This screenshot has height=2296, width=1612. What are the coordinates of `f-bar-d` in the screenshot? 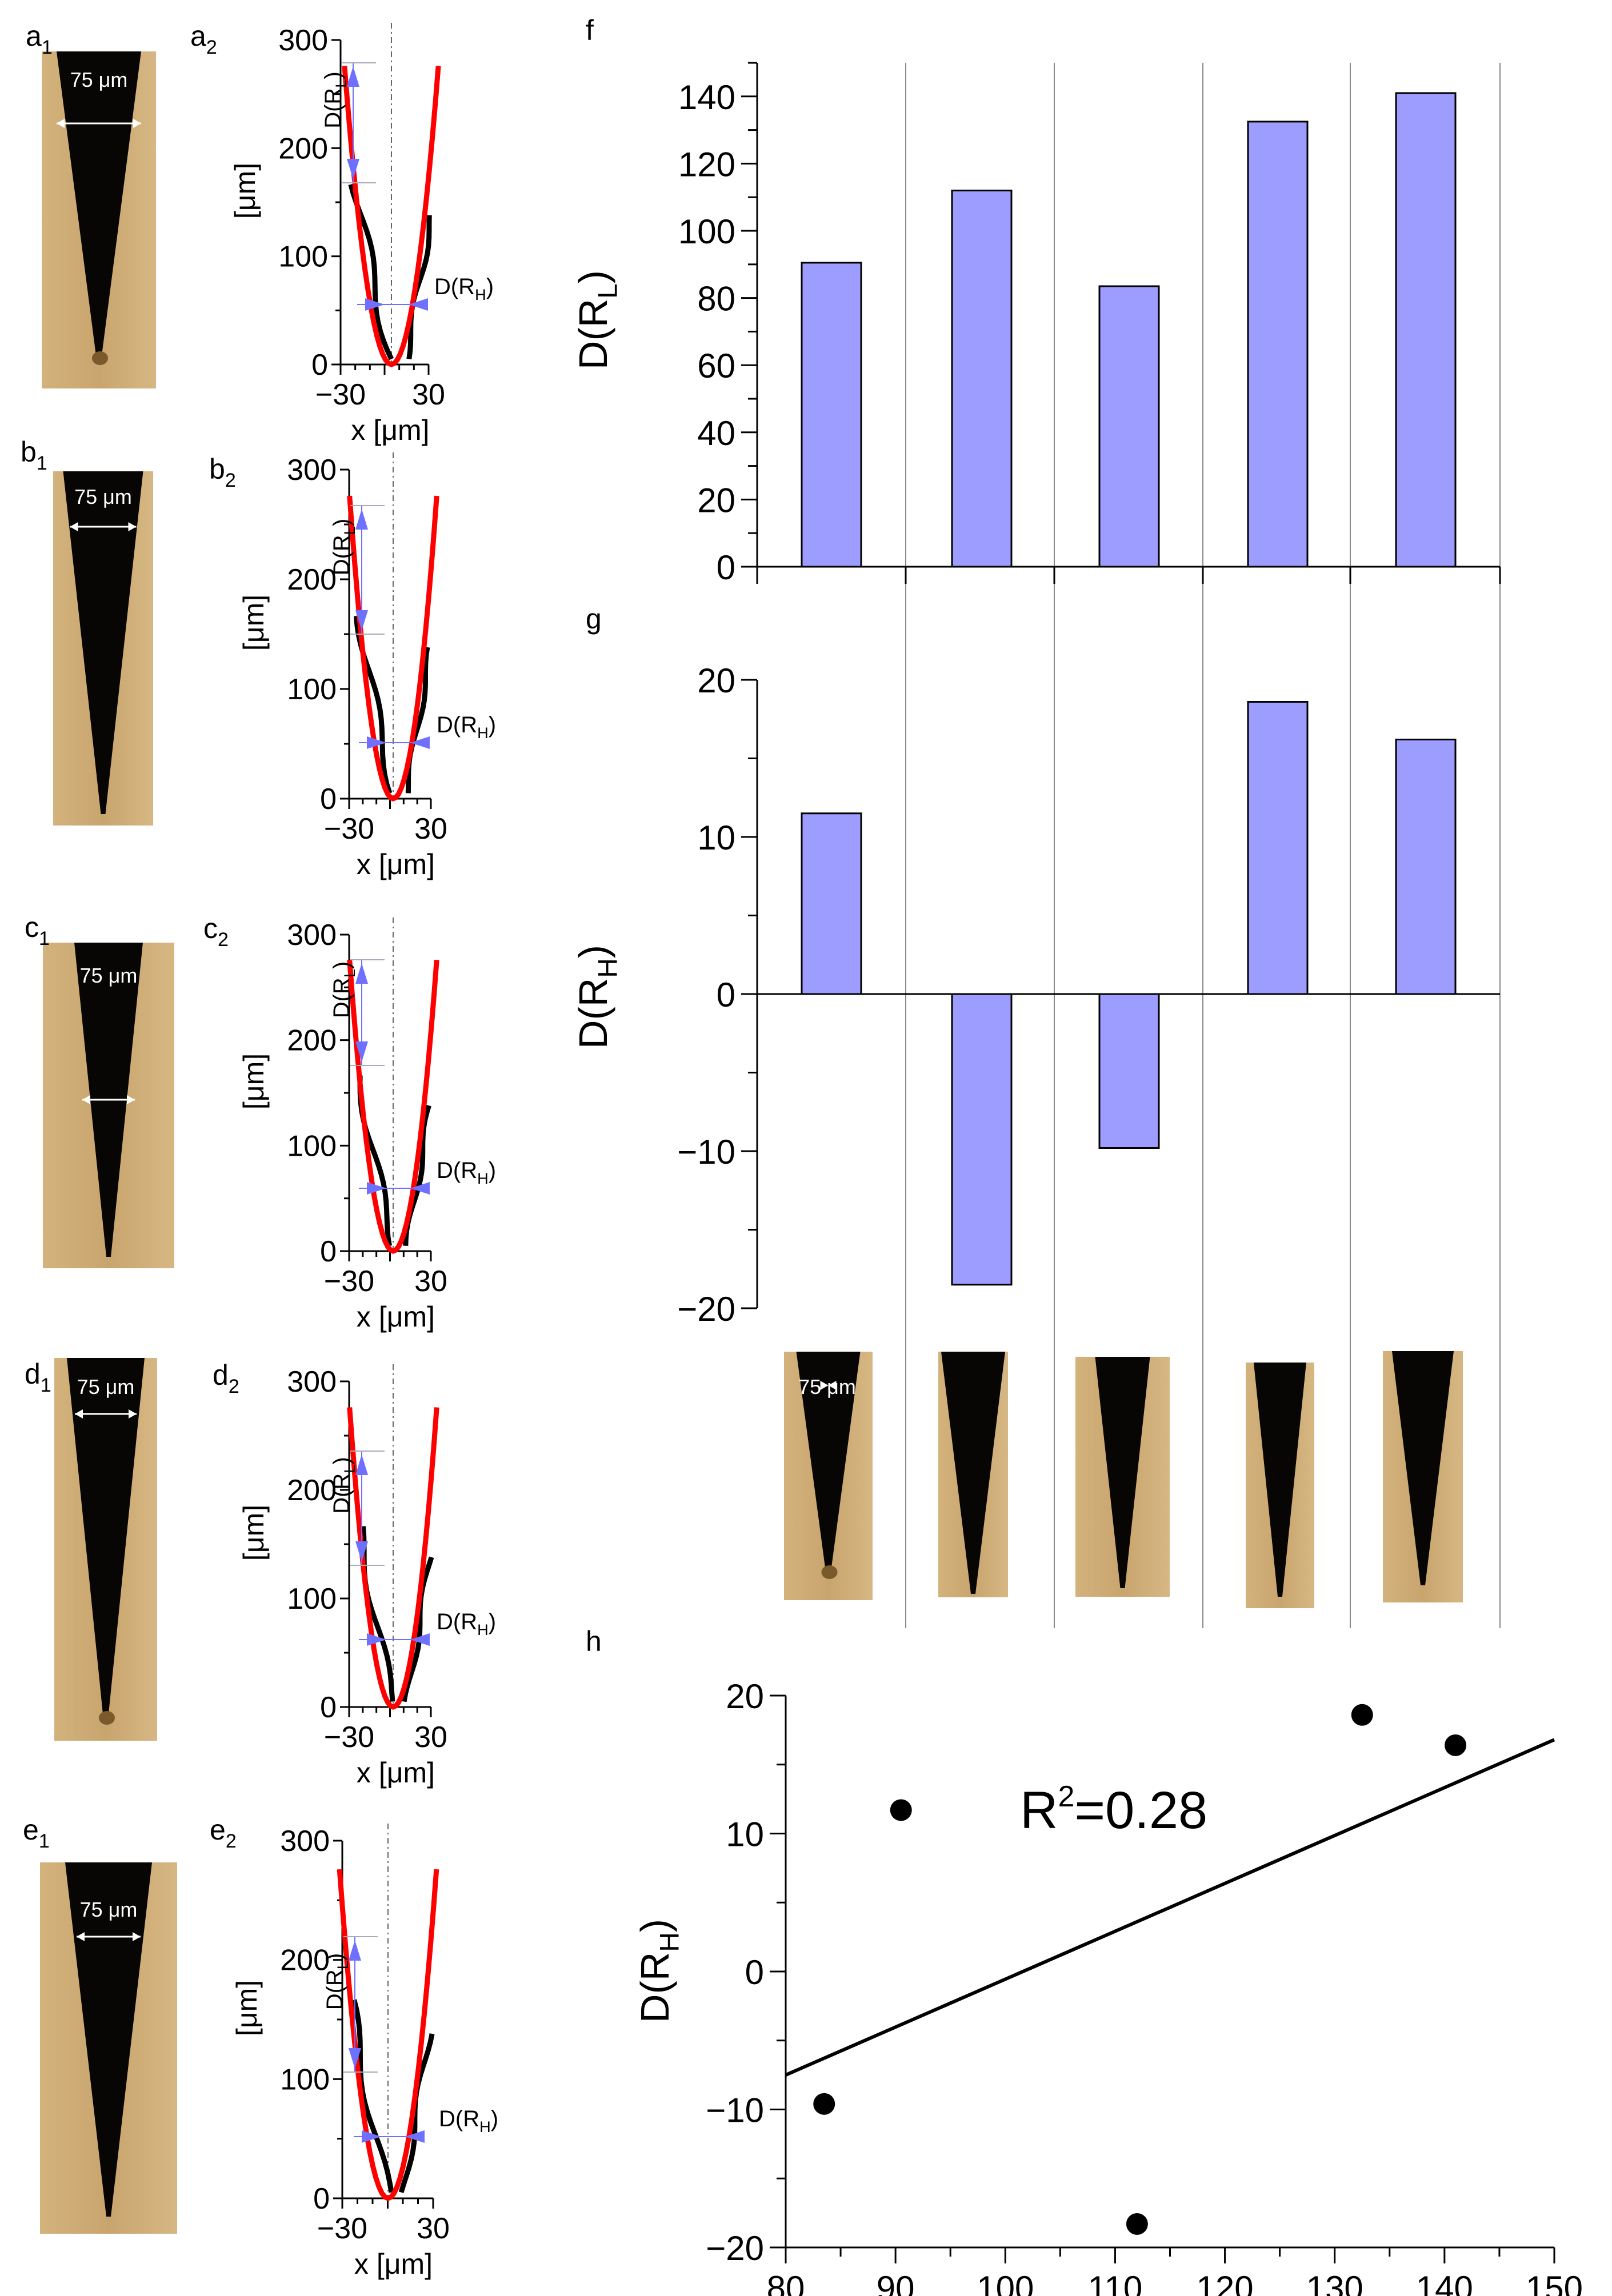 It's located at (1278, 344).